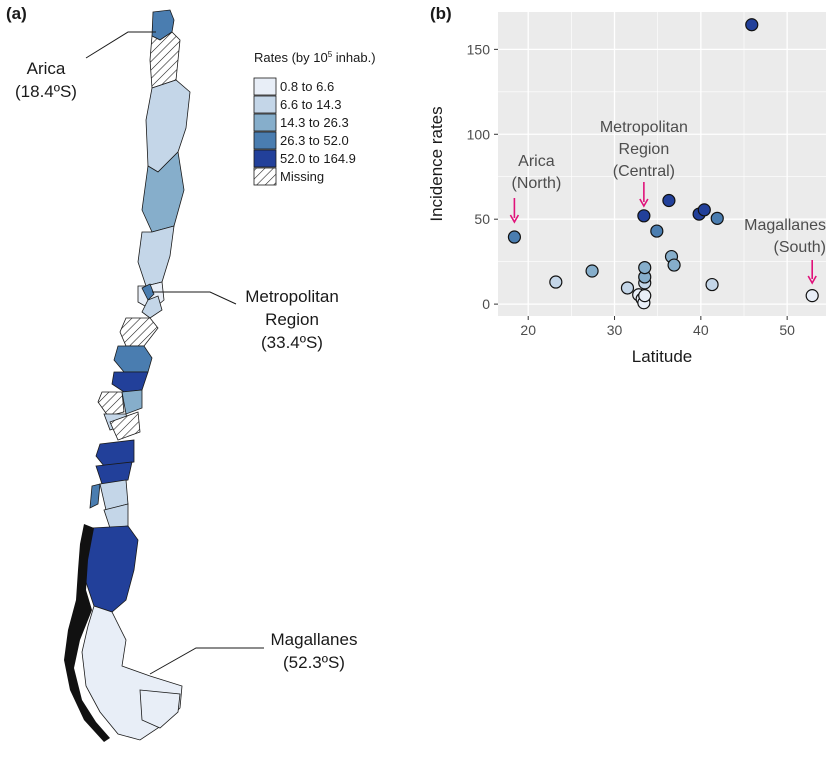  I want to click on annotation-text-1-1: Region, so click(644, 149).